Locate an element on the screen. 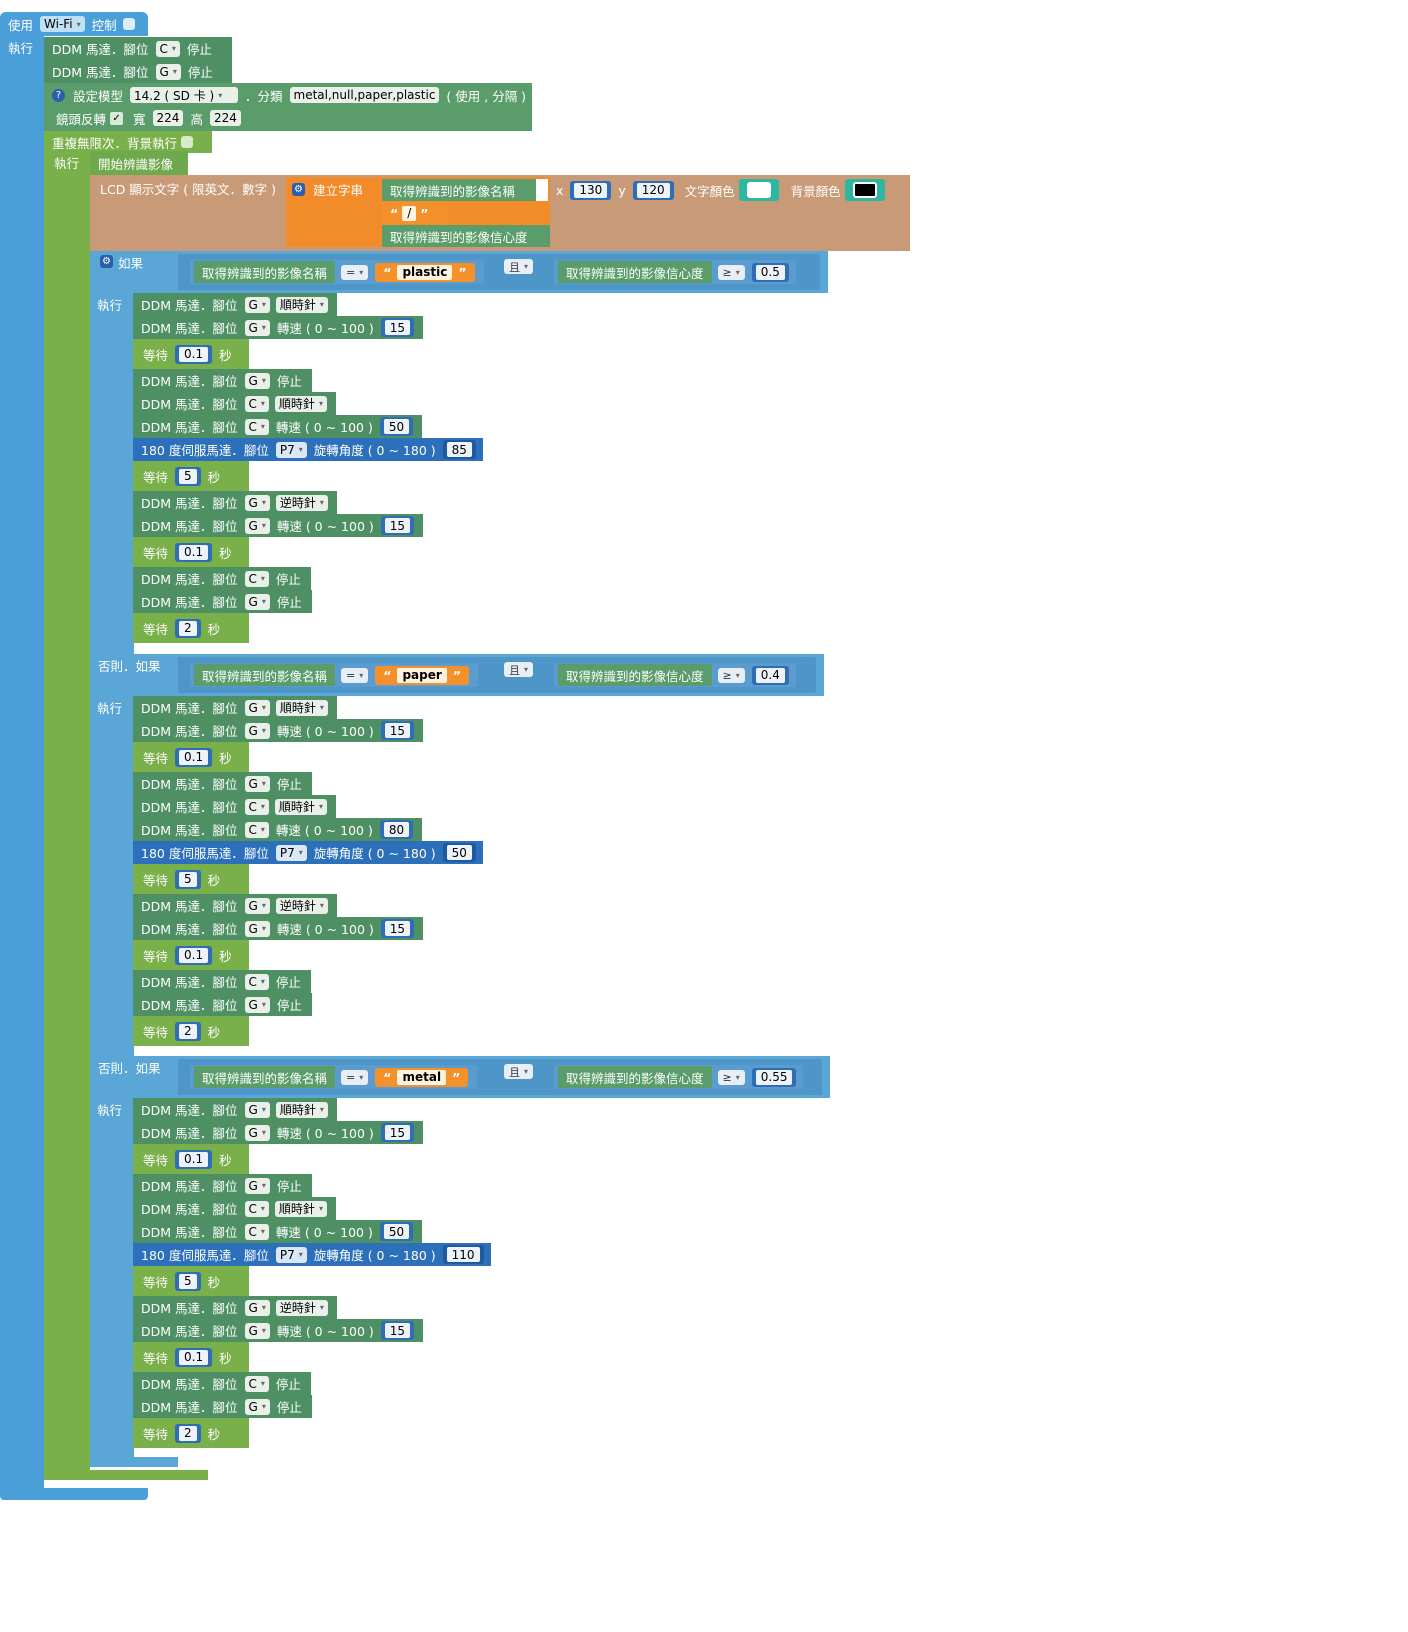 The image size is (1408, 1632). angle-number-block: 85 is located at coordinates (459, 449).